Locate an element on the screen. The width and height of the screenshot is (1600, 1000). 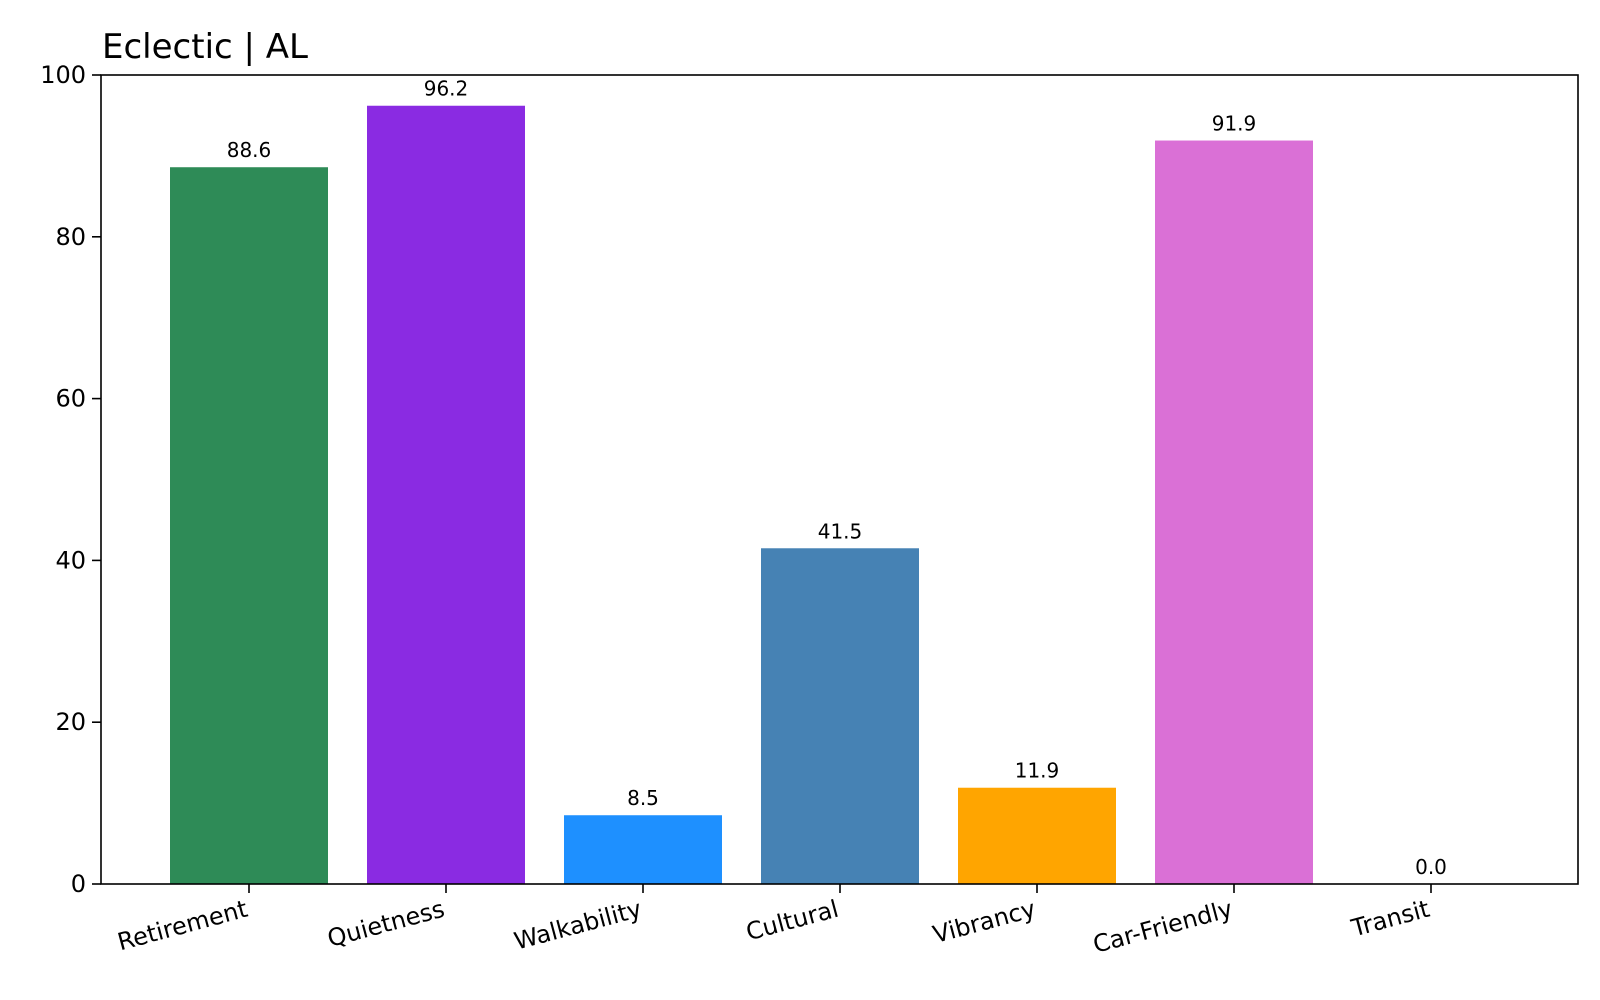
y-tick-label: 40 is located at coordinates (70, 560).